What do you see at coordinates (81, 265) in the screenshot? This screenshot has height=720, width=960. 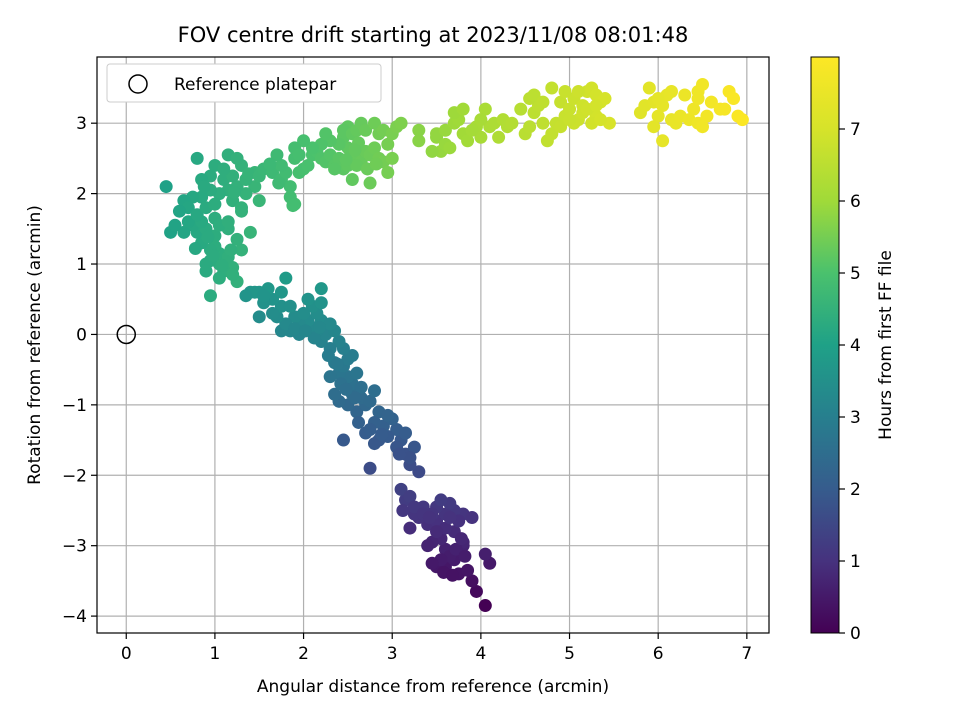 I see `y-tick-label: 1` at bounding box center [81, 265].